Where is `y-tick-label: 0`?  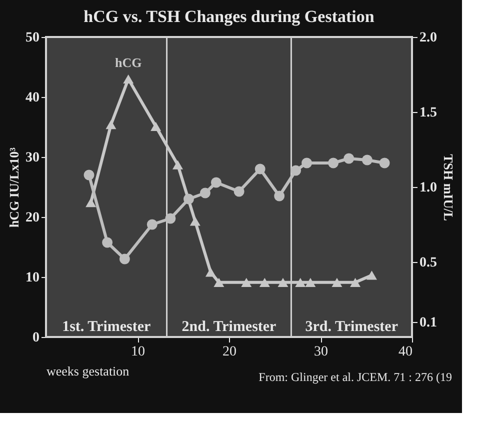
y-tick-label: 0 is located at coordinates (36, 338).